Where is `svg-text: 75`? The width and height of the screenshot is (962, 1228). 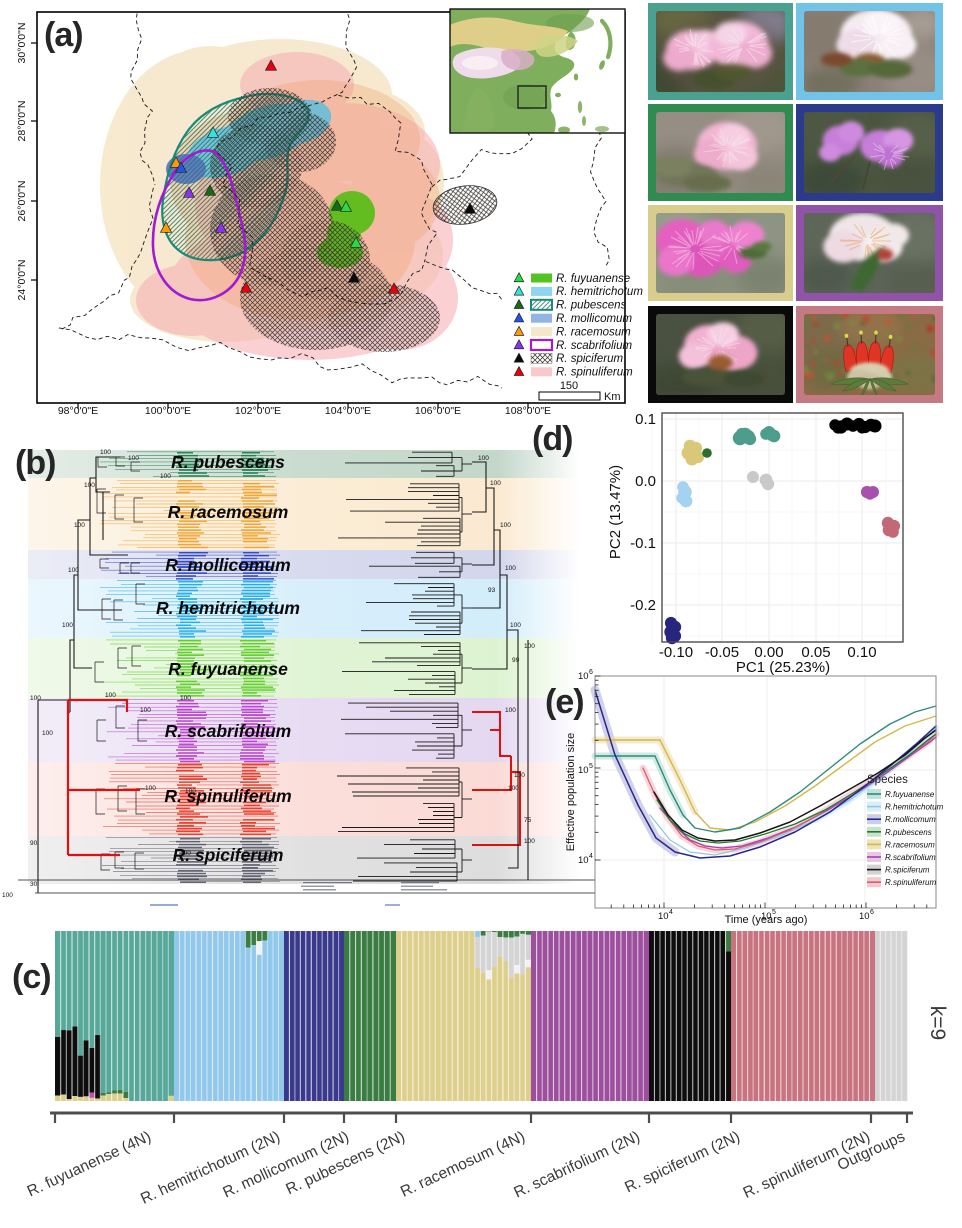
svg-text: 75 is located at coordinates (528, 820).